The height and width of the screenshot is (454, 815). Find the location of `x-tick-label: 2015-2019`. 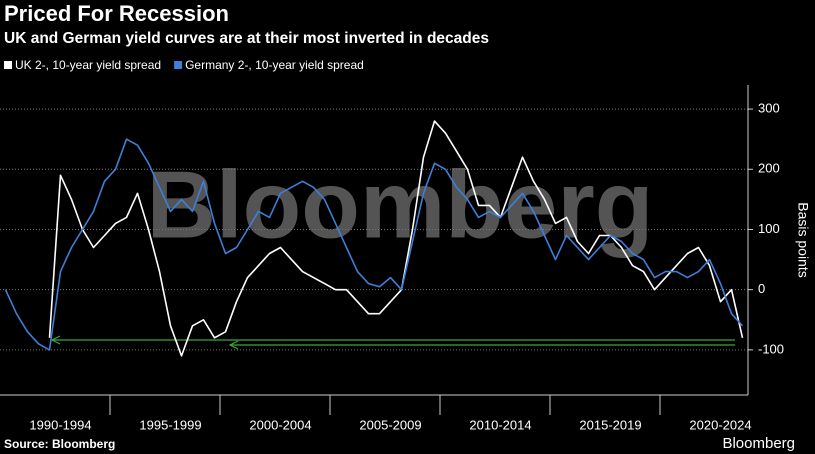

x-tick-label: 2015-2019 is located at coordinates (610, 424).